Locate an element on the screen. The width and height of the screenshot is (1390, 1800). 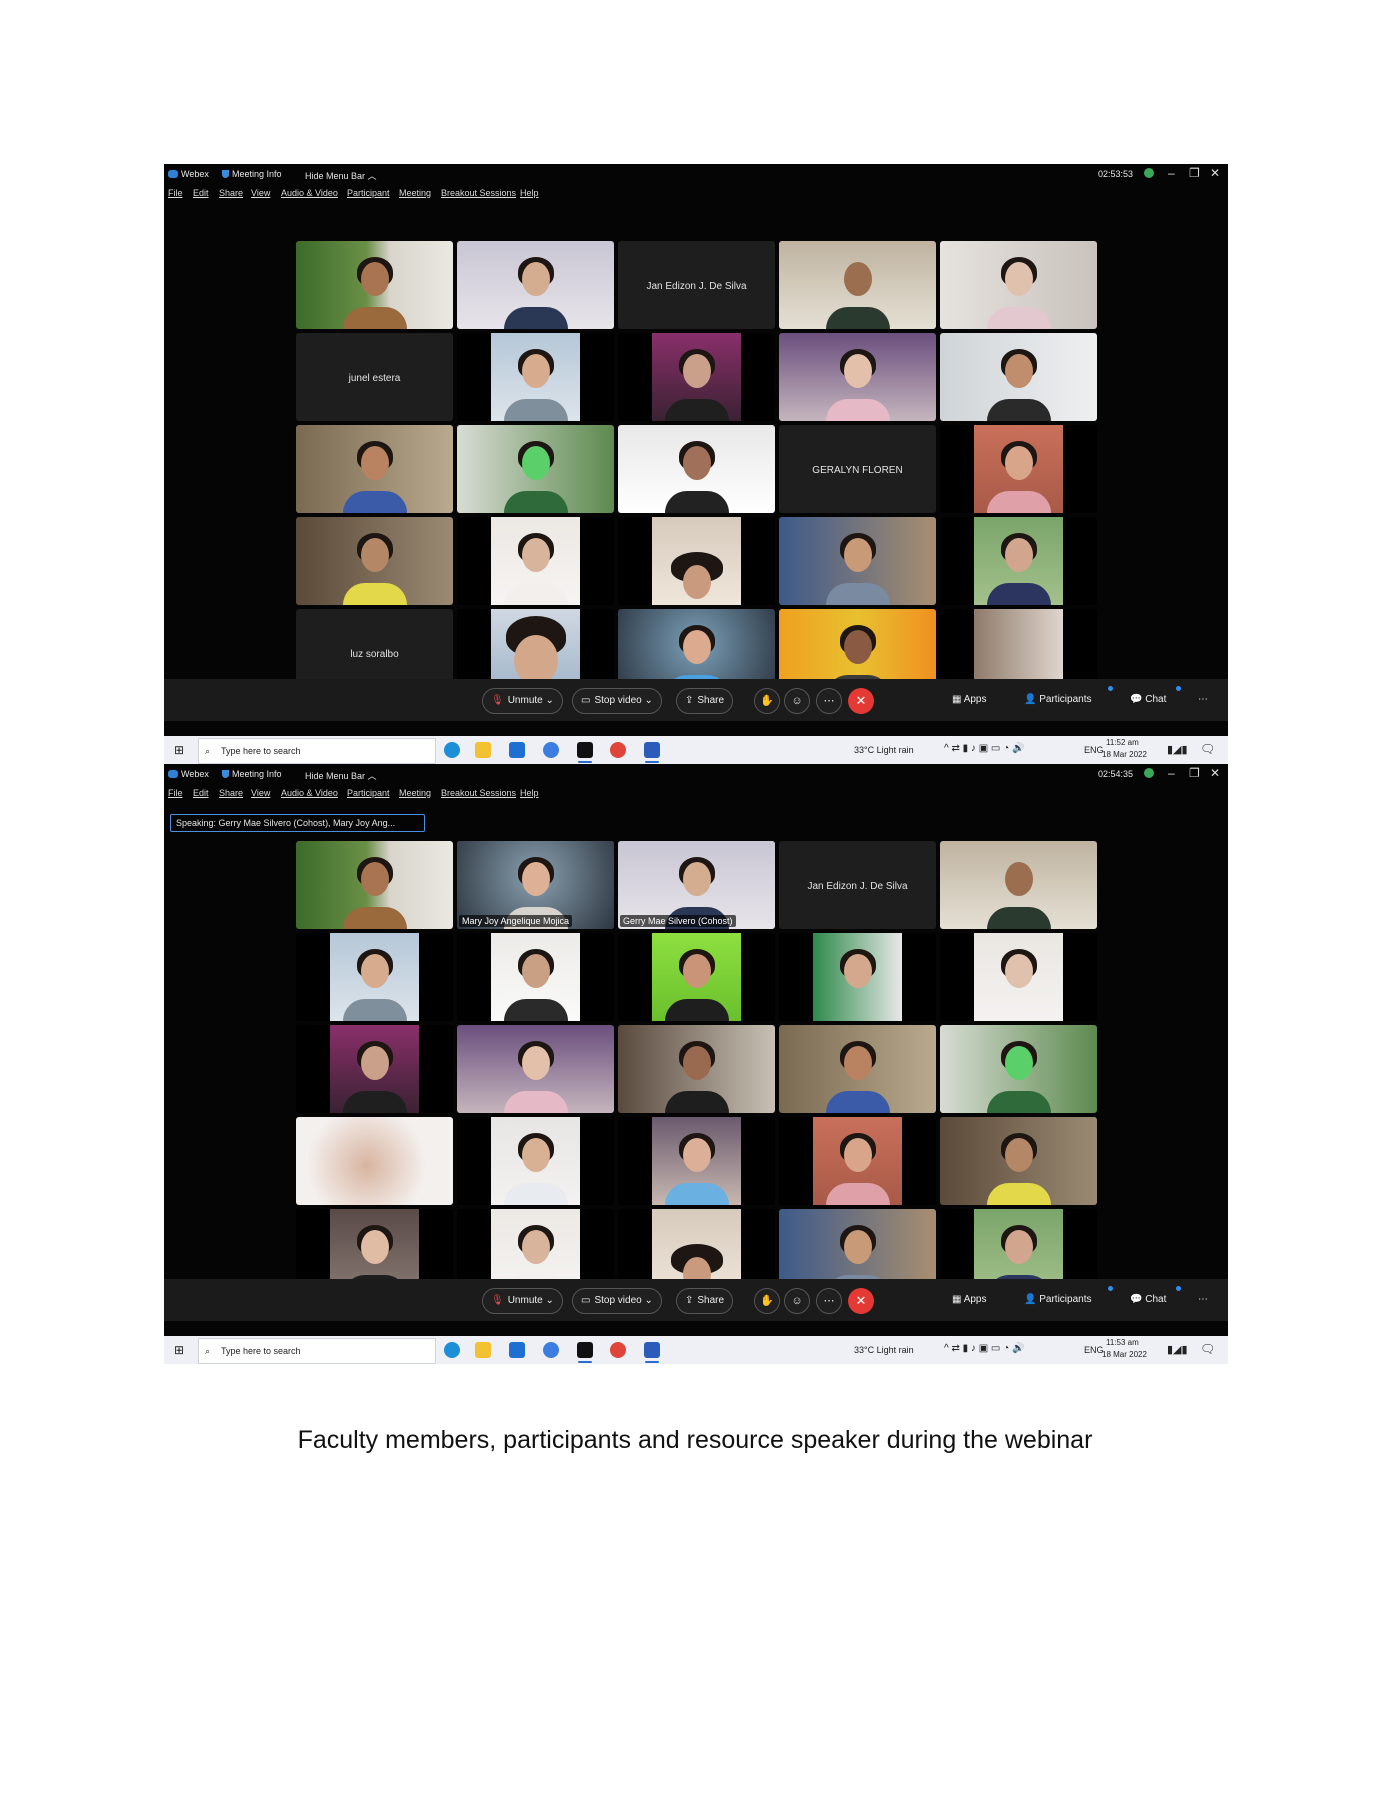
menu-meeting: Meeting is located at coordinates (415, 793).